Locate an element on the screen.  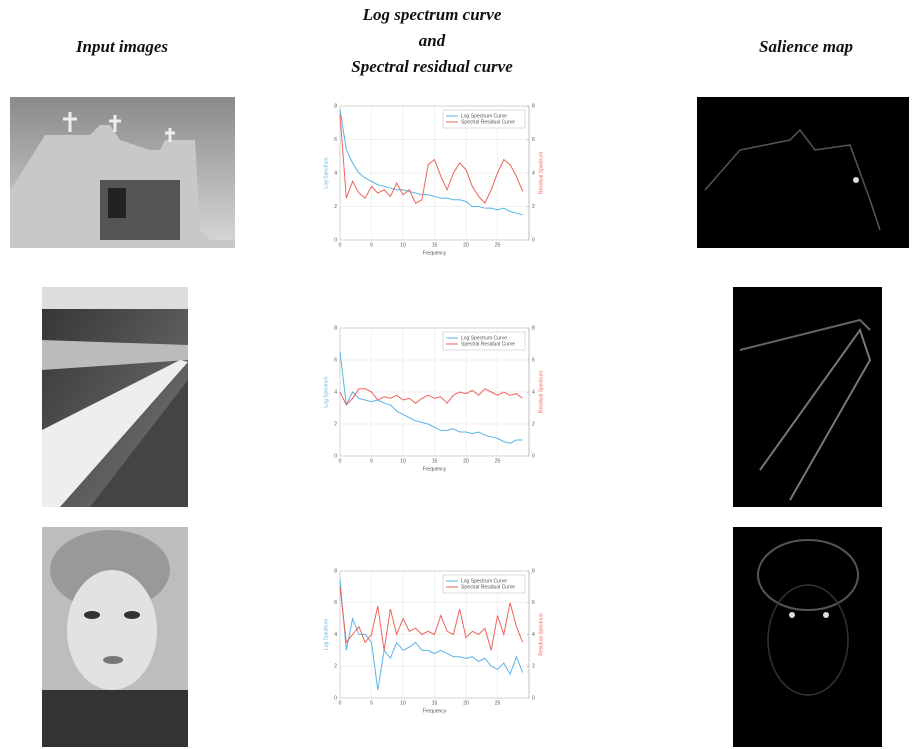
input-image-church is located at coordinates (122, 172).